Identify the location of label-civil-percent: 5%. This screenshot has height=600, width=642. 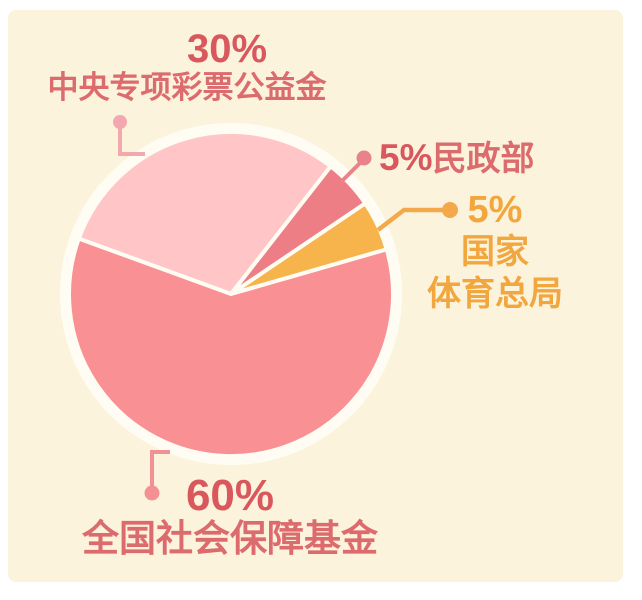
(406, 157).